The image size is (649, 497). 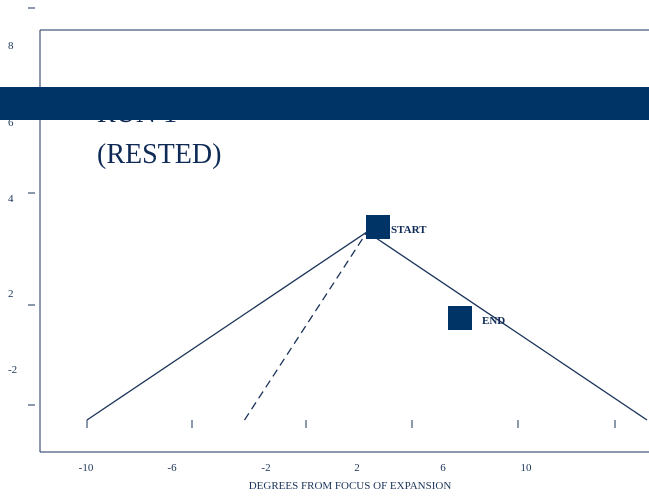 What do you see at coordinates (12, 370) in the screenshot?
I see `y-tick-label: -2` at bounding box center [12, 370].